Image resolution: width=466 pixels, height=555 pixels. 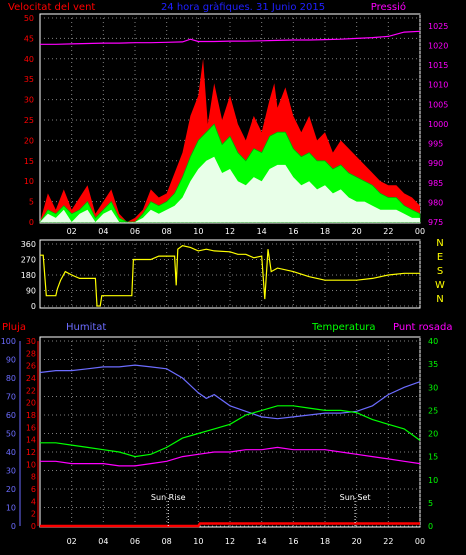 I want to click on humidity-y-tick-label: 20, so click(x=11, y=489).